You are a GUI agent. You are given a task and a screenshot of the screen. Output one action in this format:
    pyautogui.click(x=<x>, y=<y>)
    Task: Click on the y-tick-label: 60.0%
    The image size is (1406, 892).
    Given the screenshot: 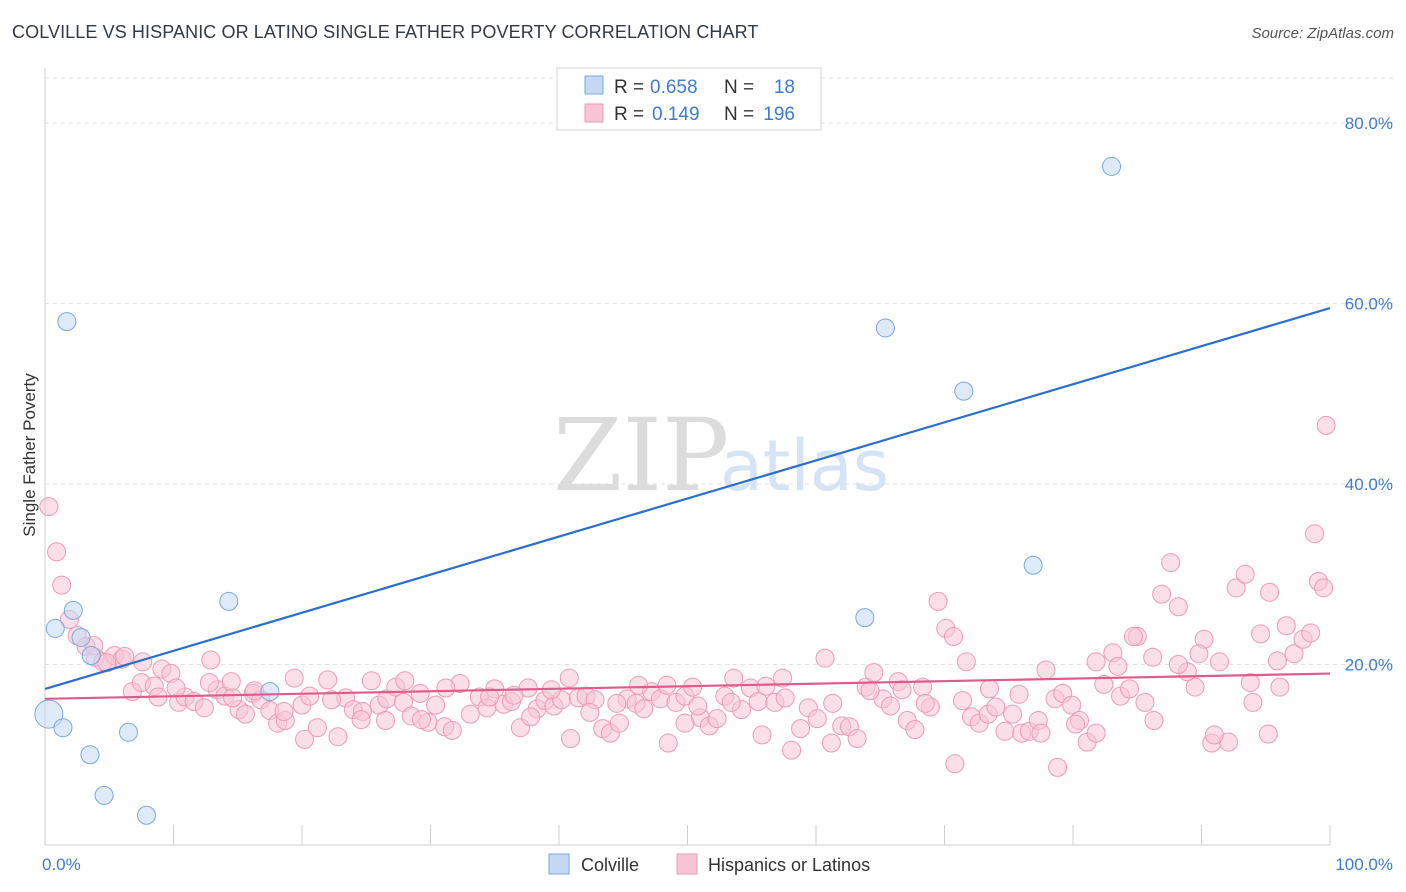 What is the action you would take?
    pyautogui.click(x=1369, y=304)
    